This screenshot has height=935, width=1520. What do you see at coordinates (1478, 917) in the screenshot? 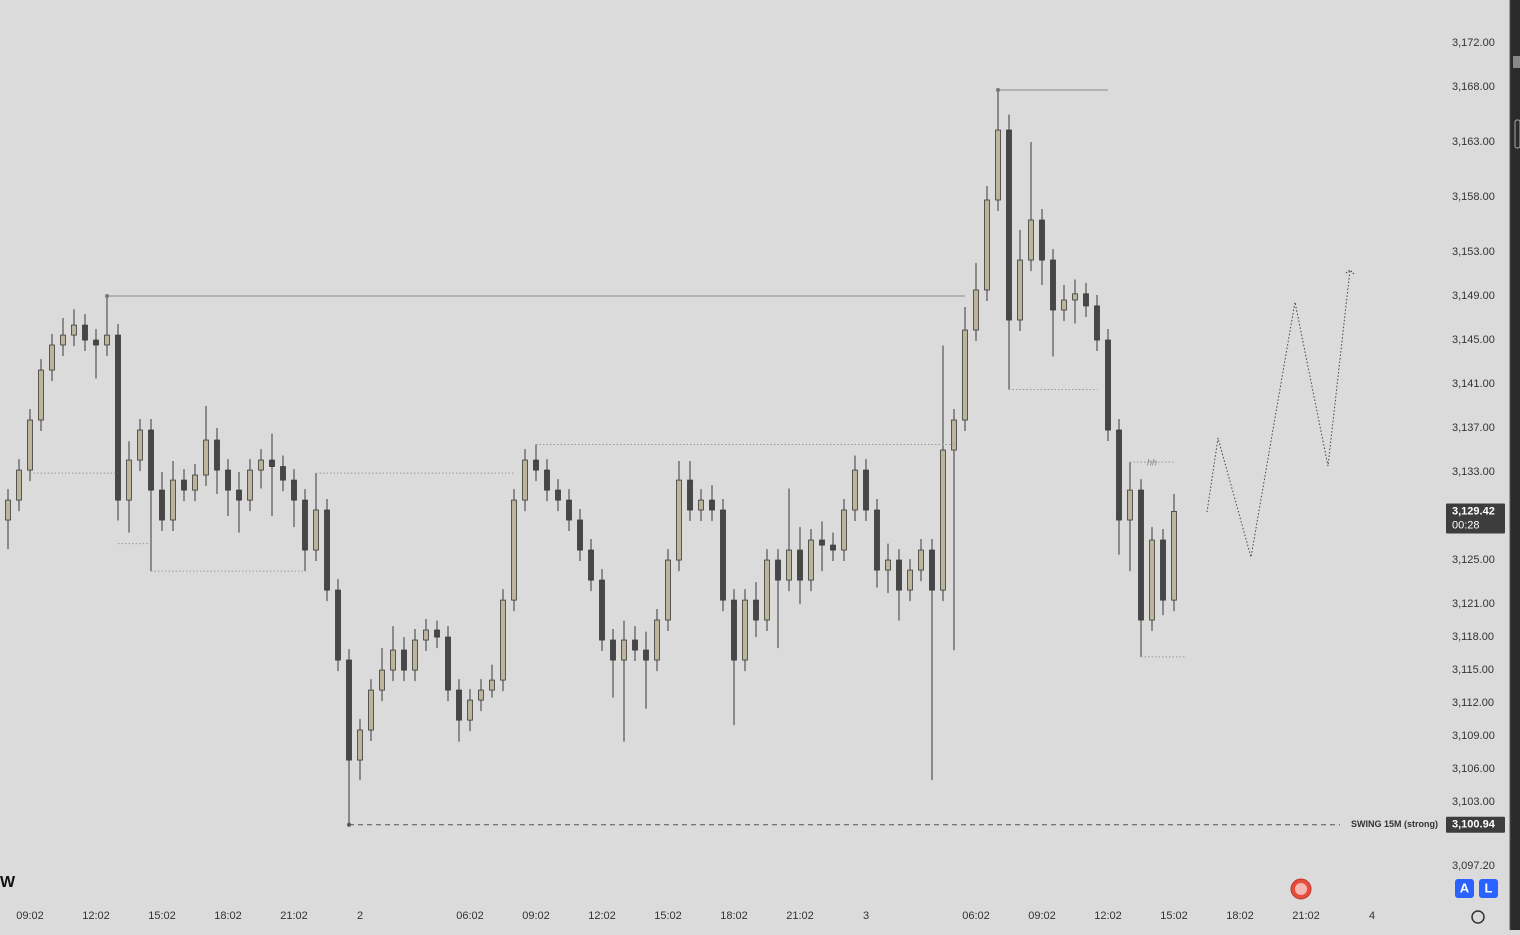
I see `settings-icon` at bounding box center [1478, 917].